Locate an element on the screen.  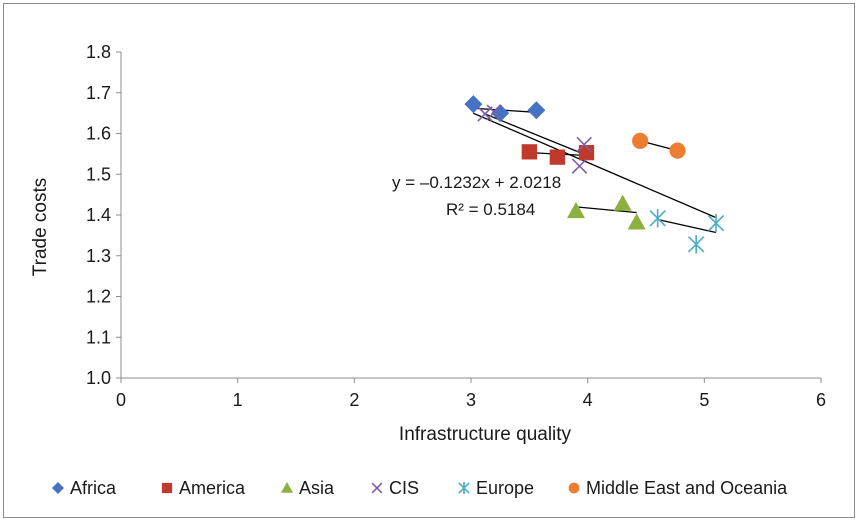
legend-marker-america is located at coordinates (167, 488).